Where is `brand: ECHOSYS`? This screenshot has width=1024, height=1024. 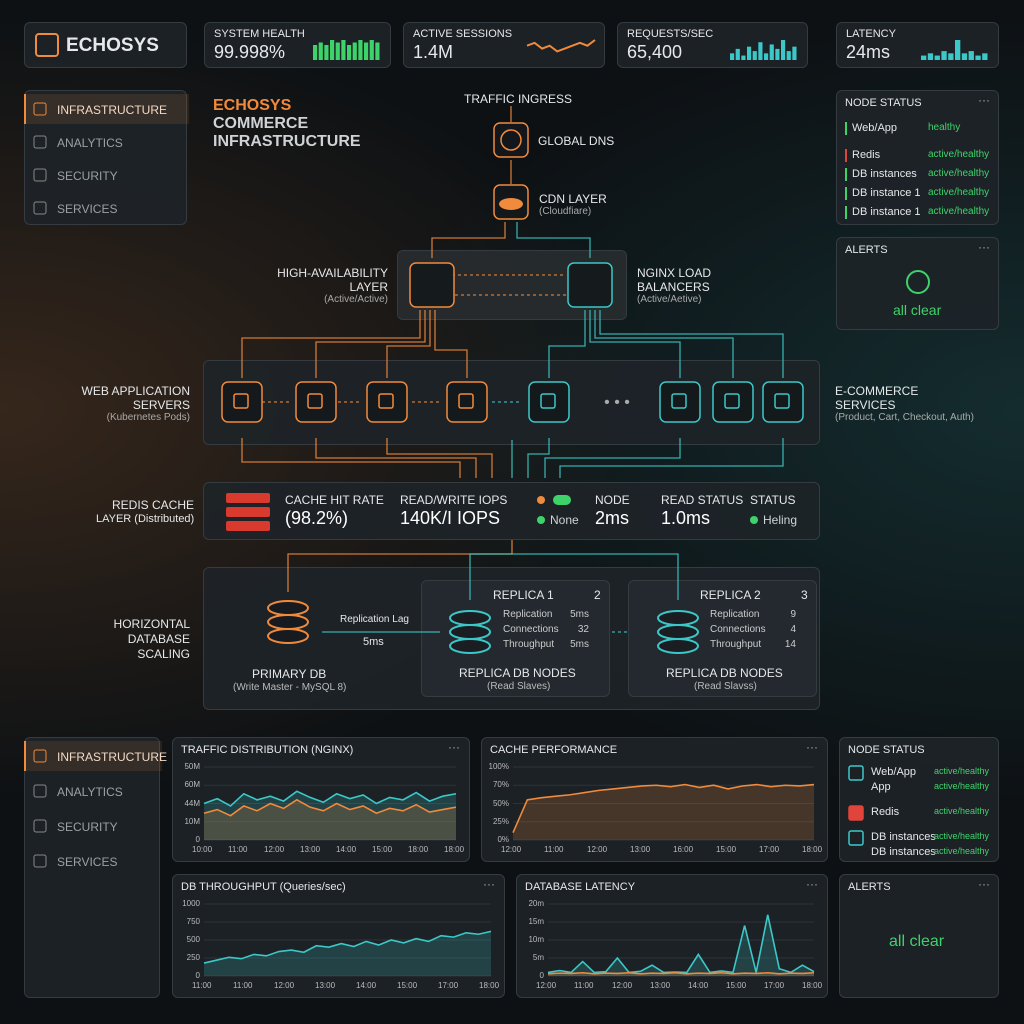 brand: ECHOSYS is located at coordinates (112, 45).